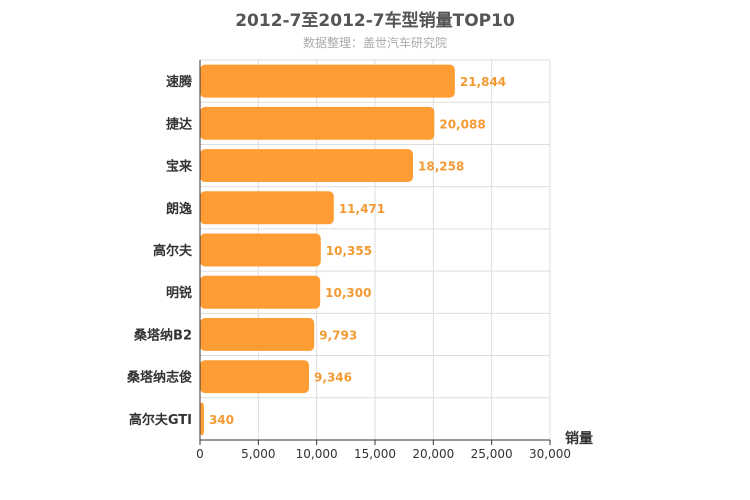 Image resolution: width=750 pixels, height=500 pixels. I want to click on category-label: 桑塔纳志俊, so click(159, 378).